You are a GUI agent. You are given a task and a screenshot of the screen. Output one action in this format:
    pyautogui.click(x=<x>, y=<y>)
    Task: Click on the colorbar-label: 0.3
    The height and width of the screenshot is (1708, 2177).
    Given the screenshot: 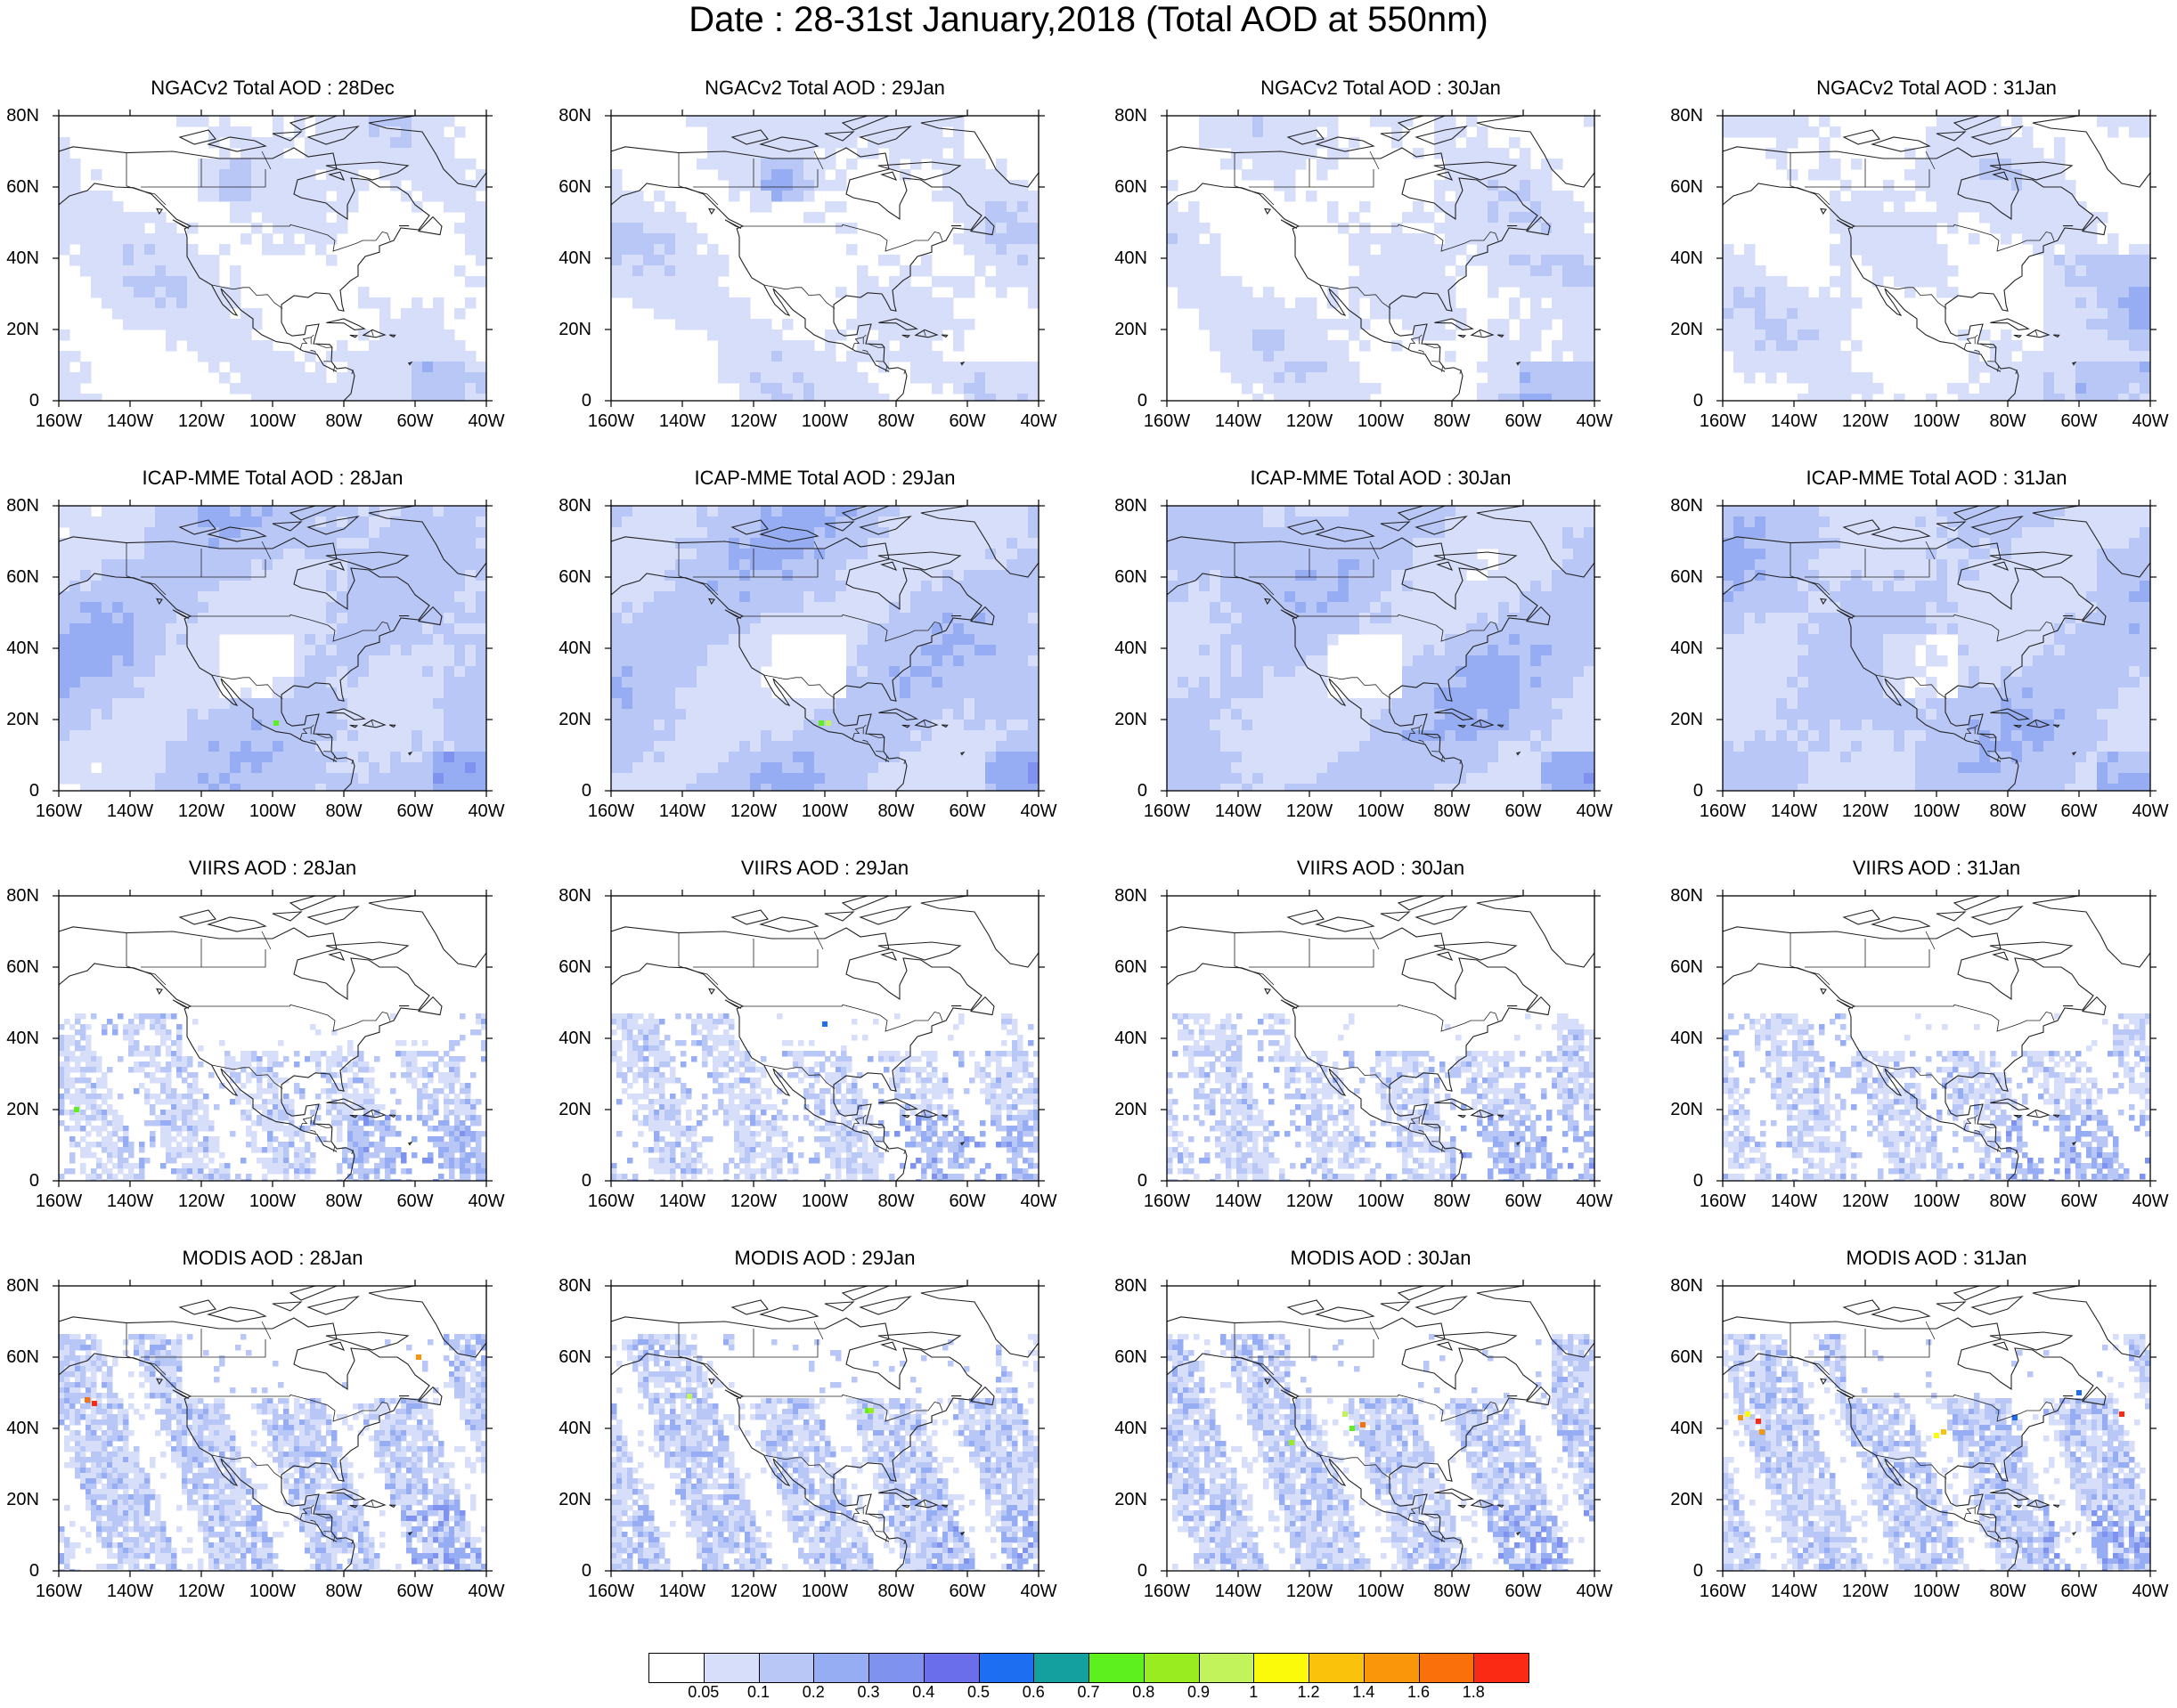 What is the action you would take?
    pyautogui.click(x=869, y=1692)
    